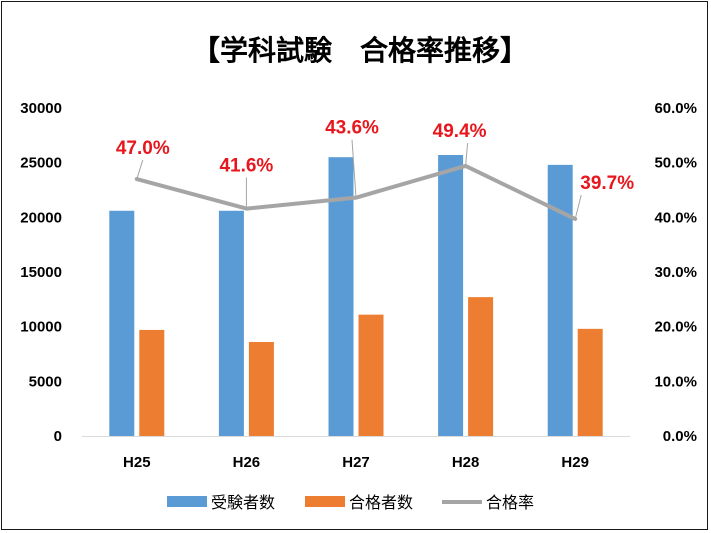  I want to click on left-tick-label: 20000, so click(41, 217).